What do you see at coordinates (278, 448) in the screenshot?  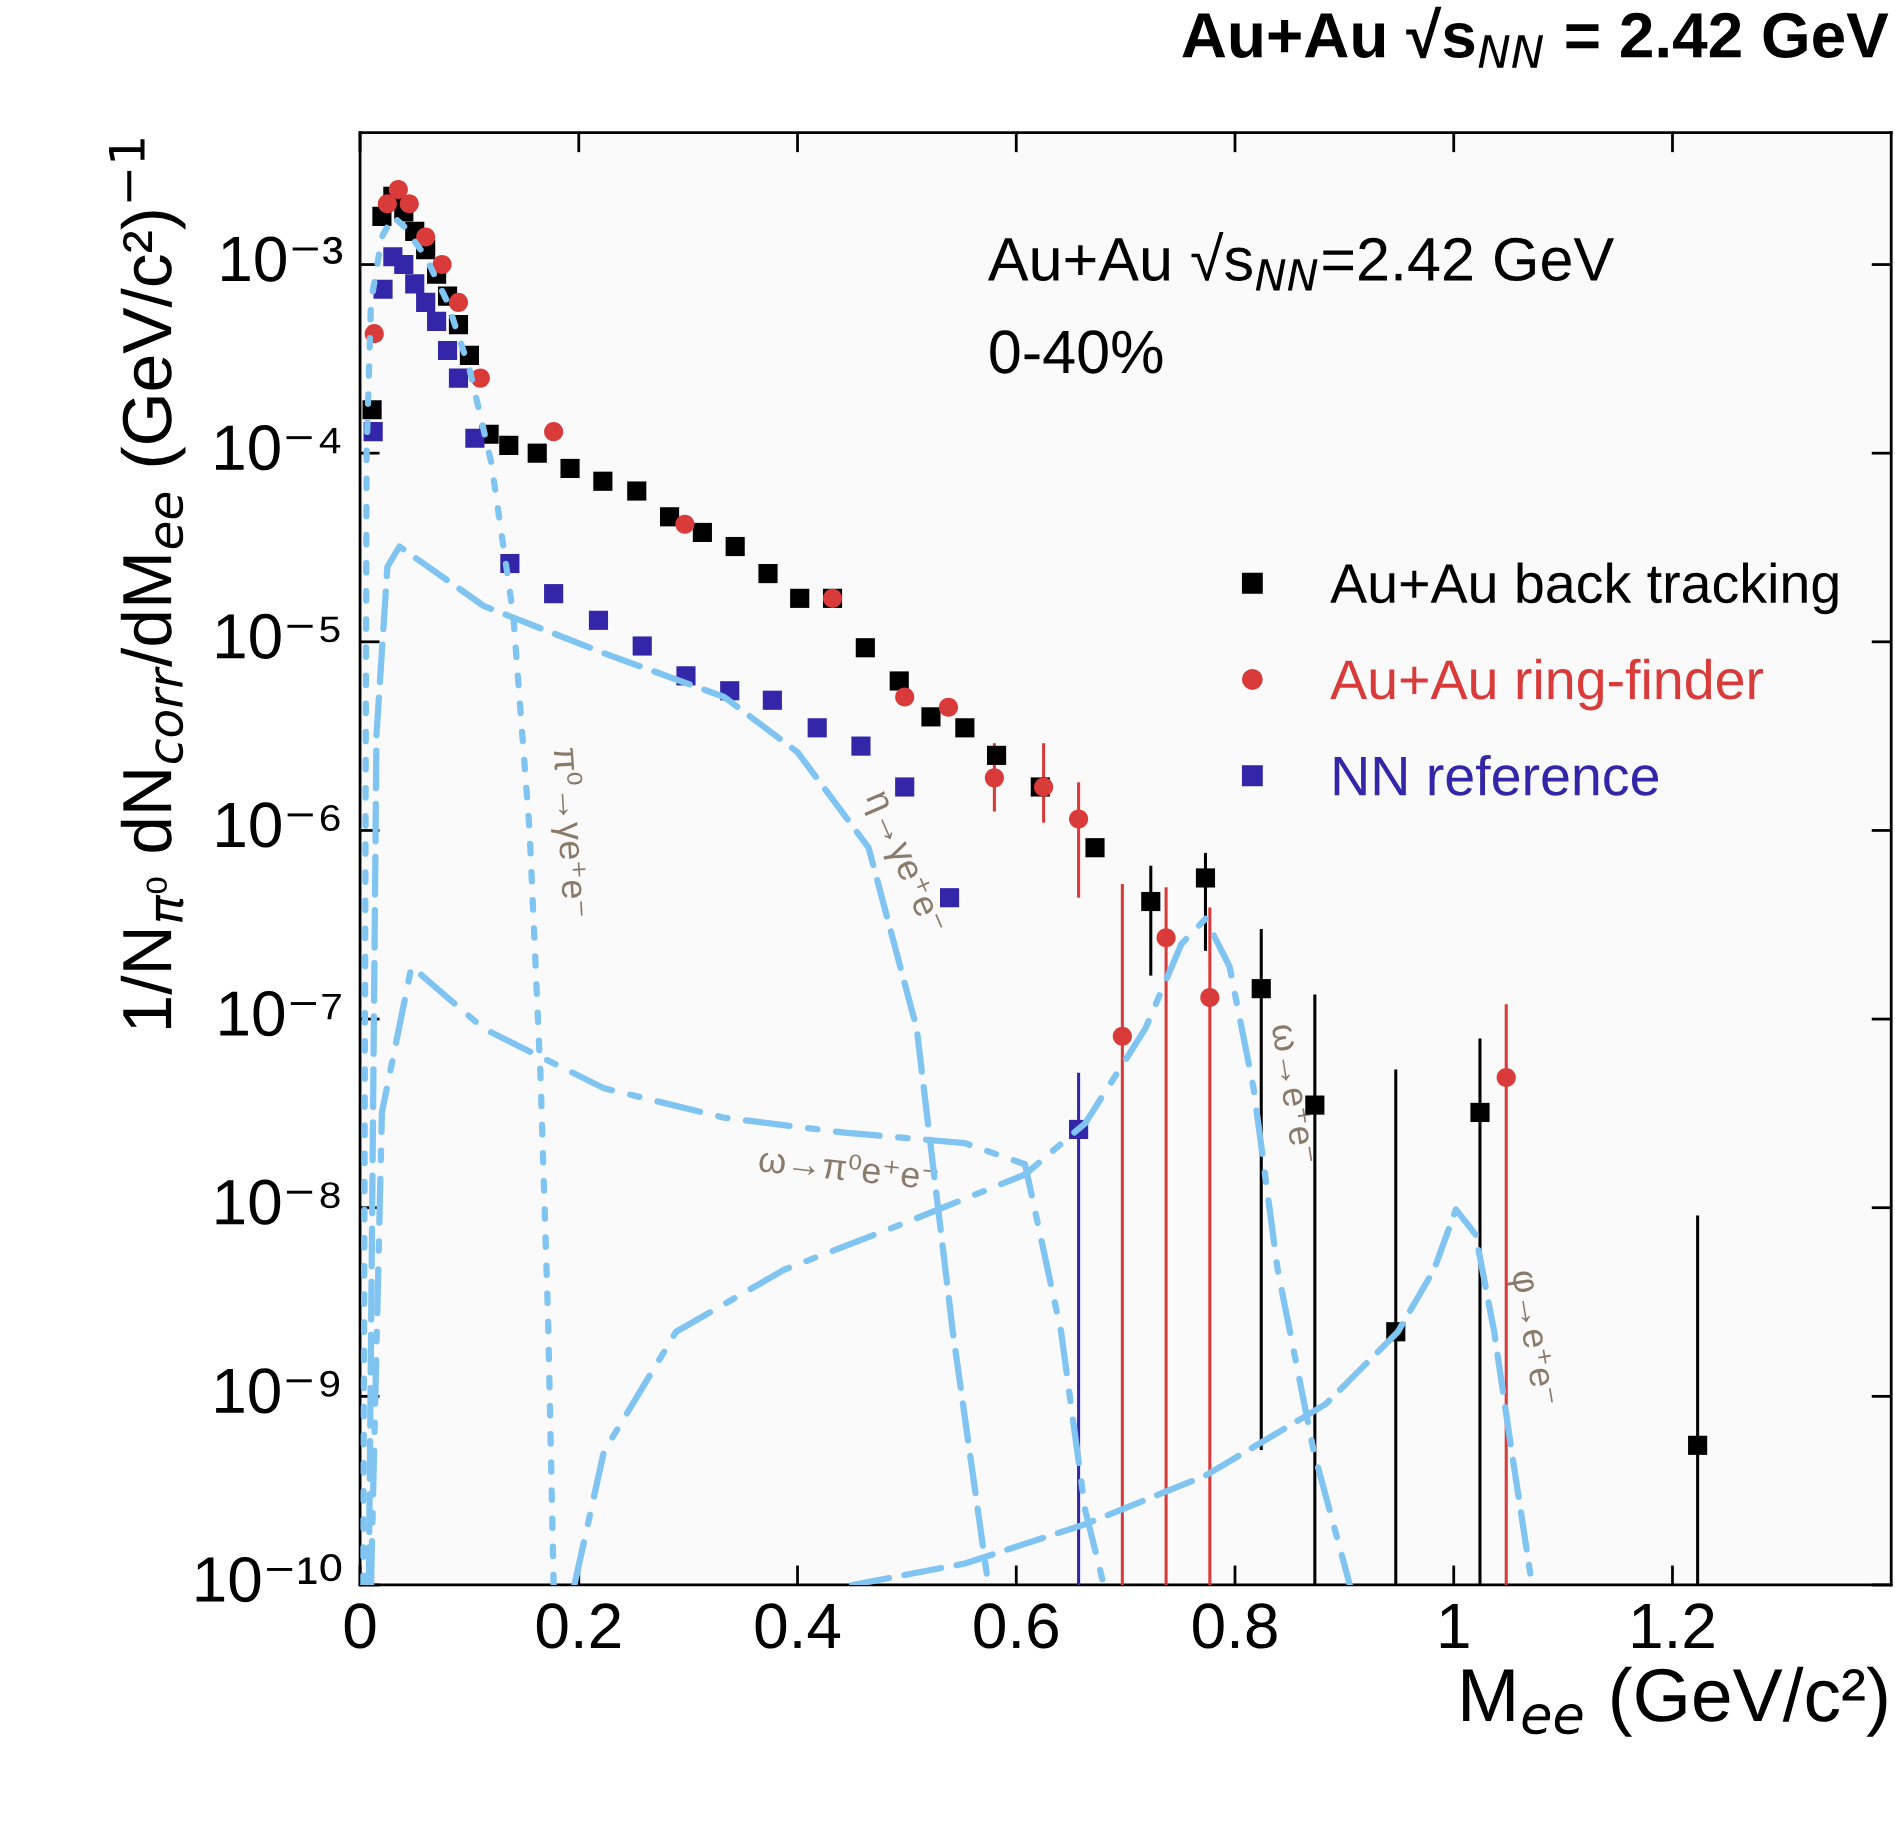 I see `y-tick-label: 10⁻⁴` at bounding box center [278, 448].